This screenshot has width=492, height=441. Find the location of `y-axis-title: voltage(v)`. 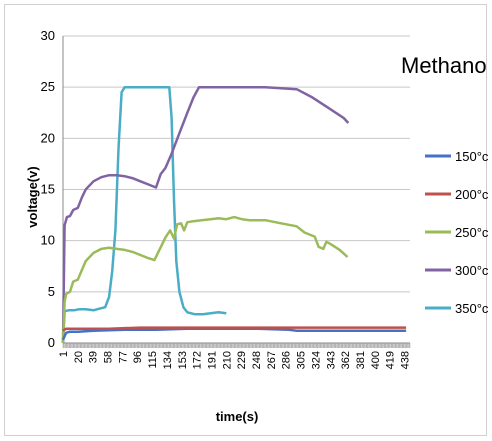

y-axis-title: voltage(v) is located at coordinates (32, 196).